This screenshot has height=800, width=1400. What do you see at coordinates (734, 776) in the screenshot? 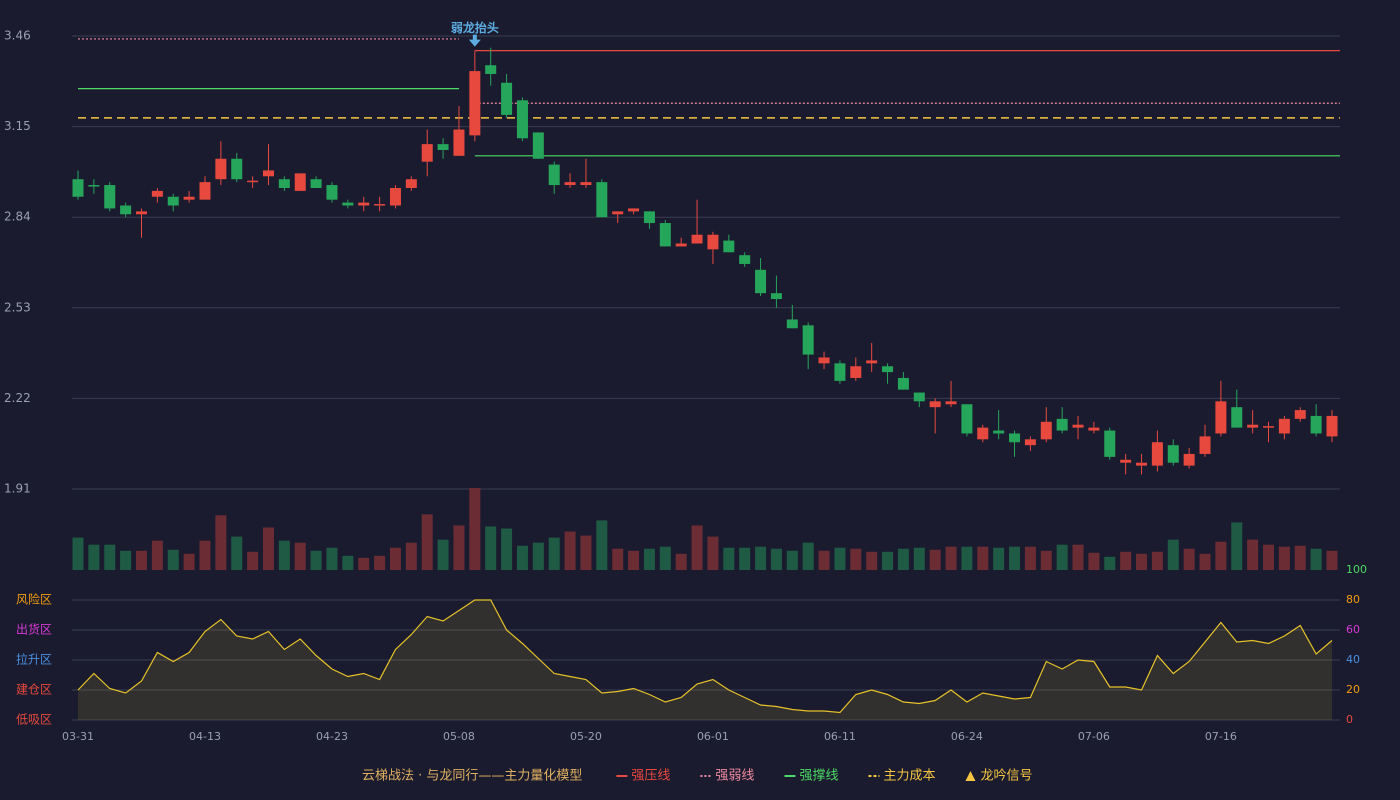
I see `legend-label: 强弱线` at bounding box center [734, 776].